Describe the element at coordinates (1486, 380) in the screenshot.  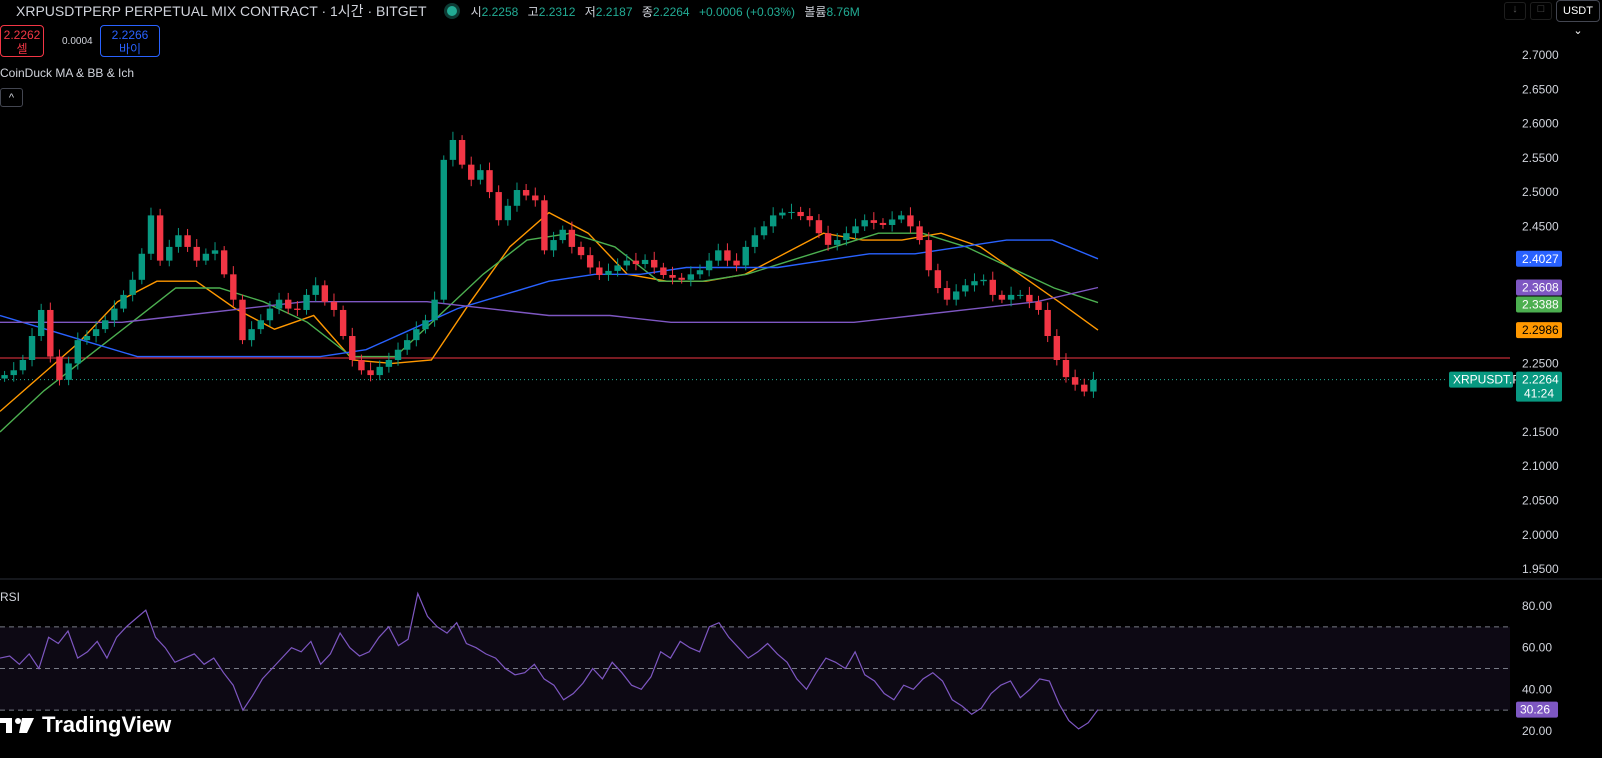
I see `symbol-tag-label: XRPUSDT.P` at that location.